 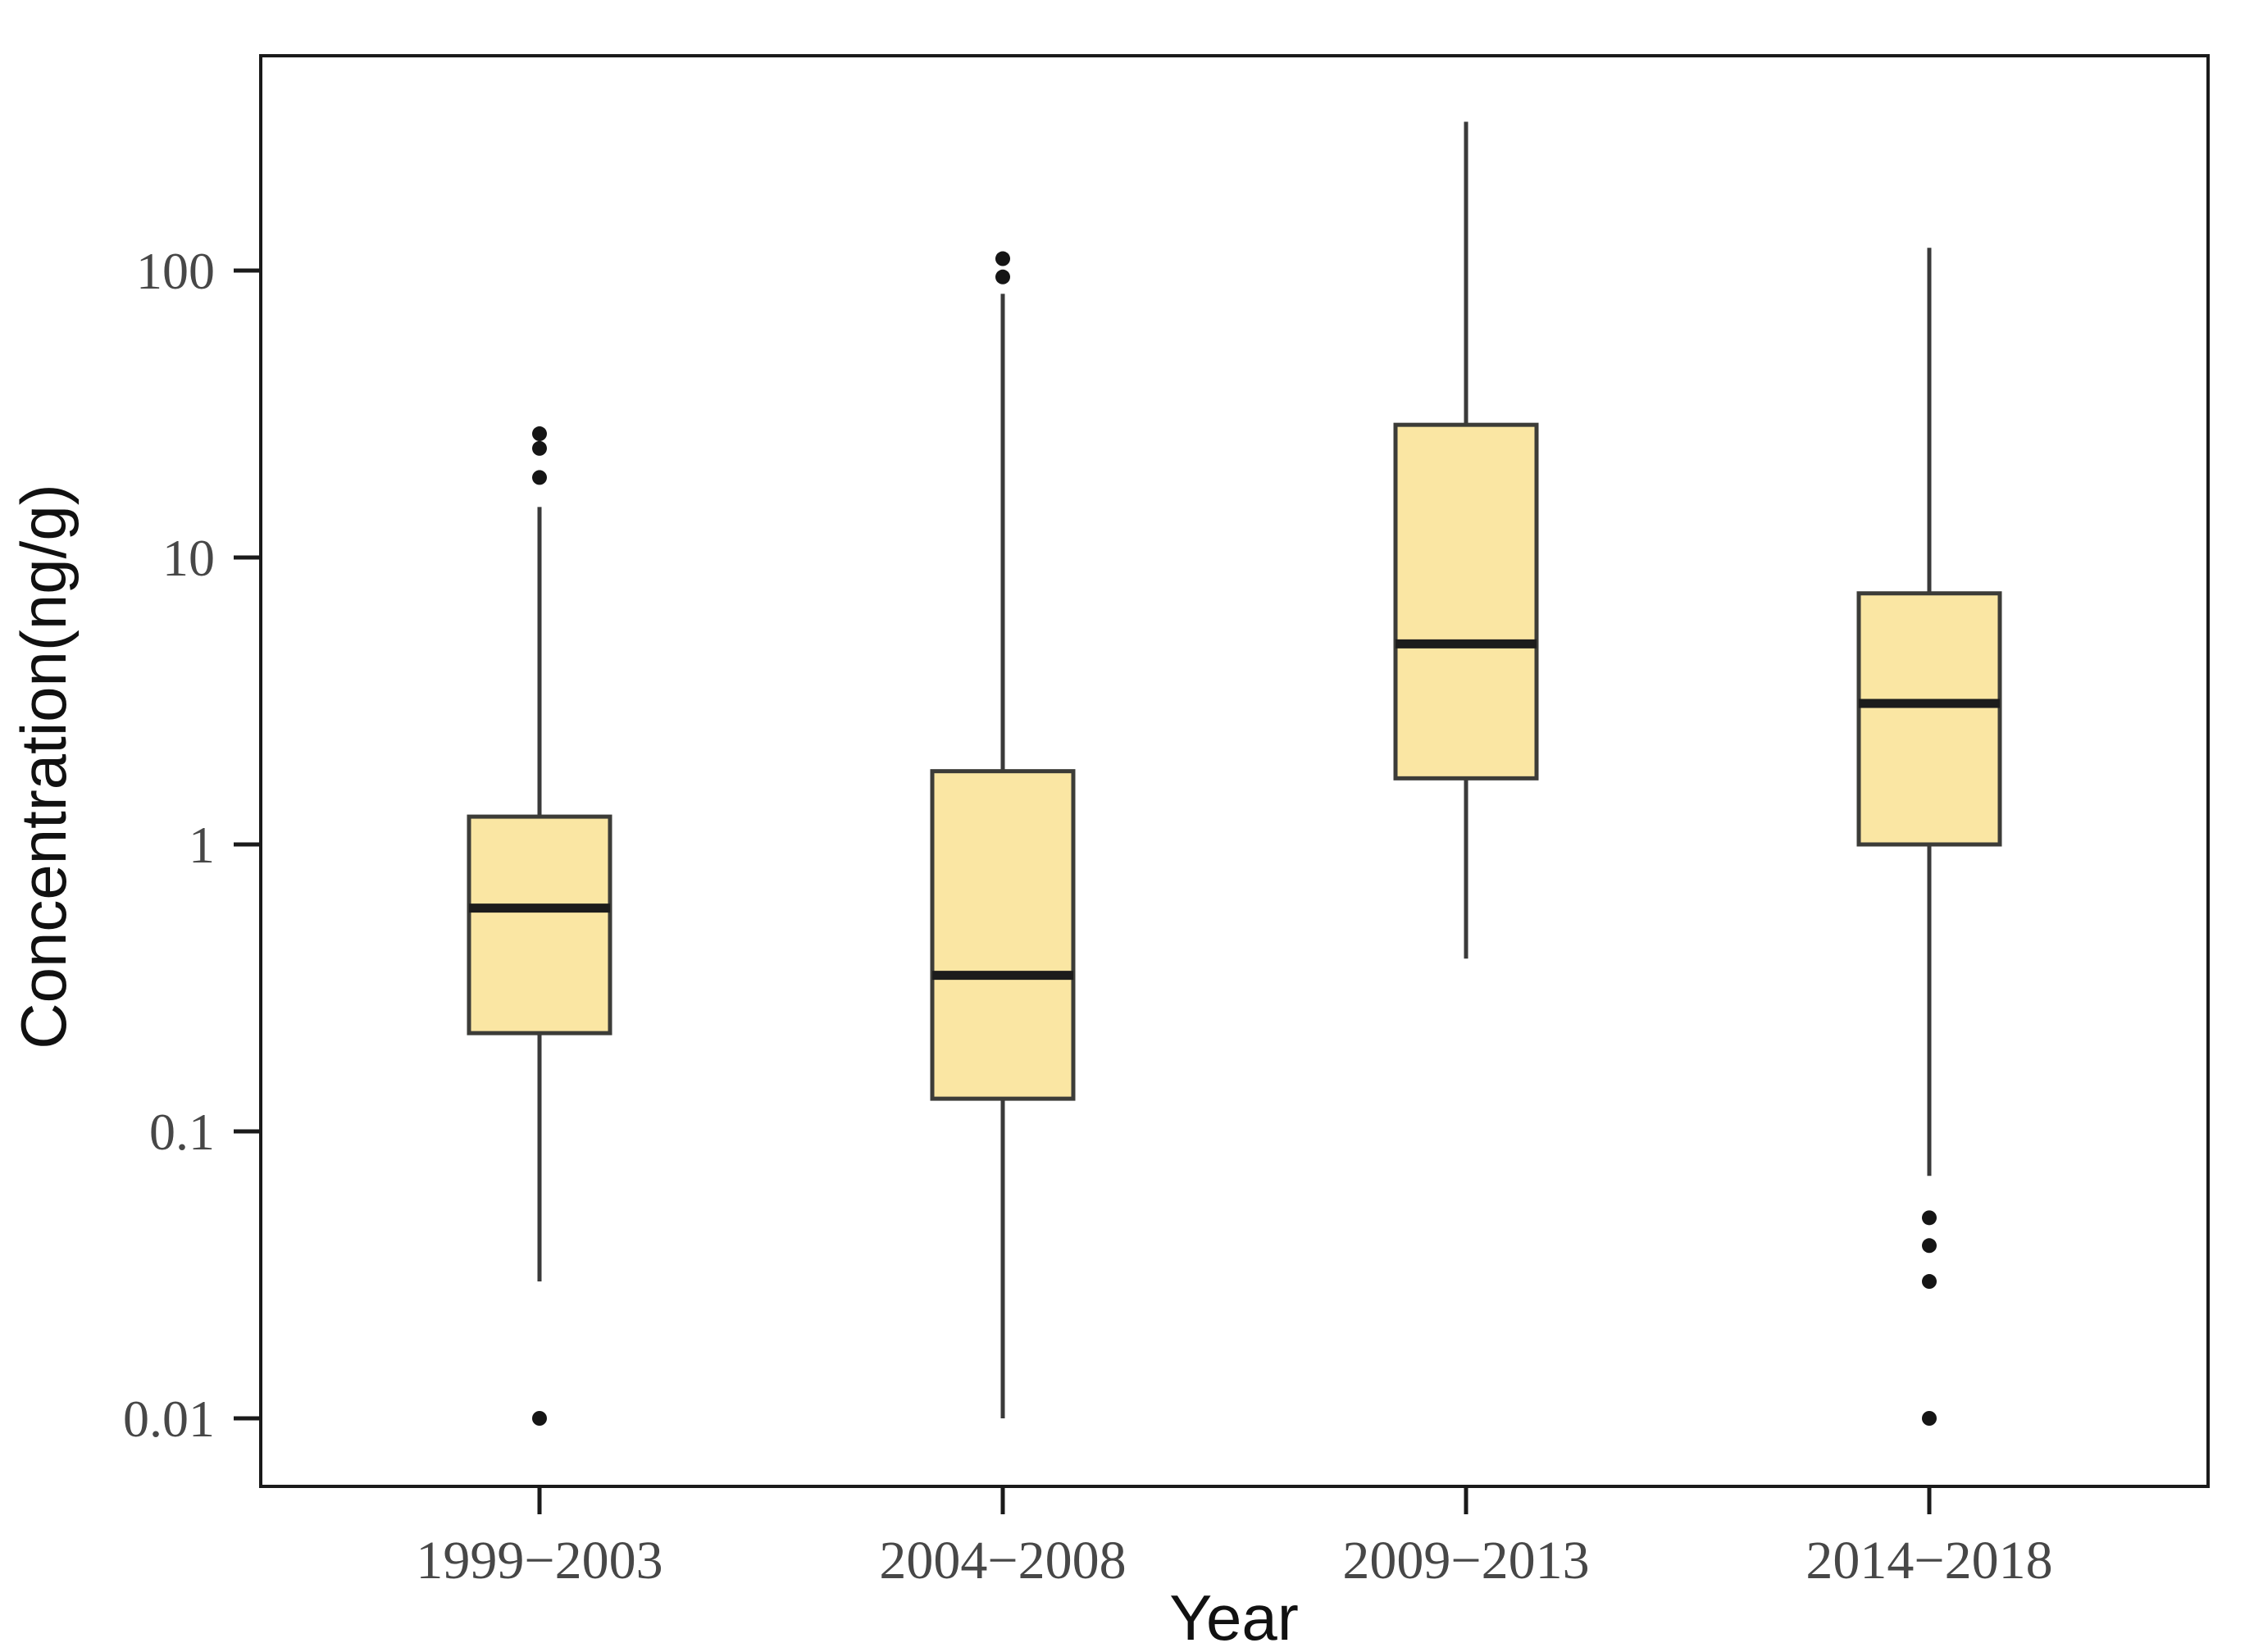 What do you see at coordinates (175, 271) in the screenshot?
I see `y-tick-label: 100` at bounding box center [175, 271].